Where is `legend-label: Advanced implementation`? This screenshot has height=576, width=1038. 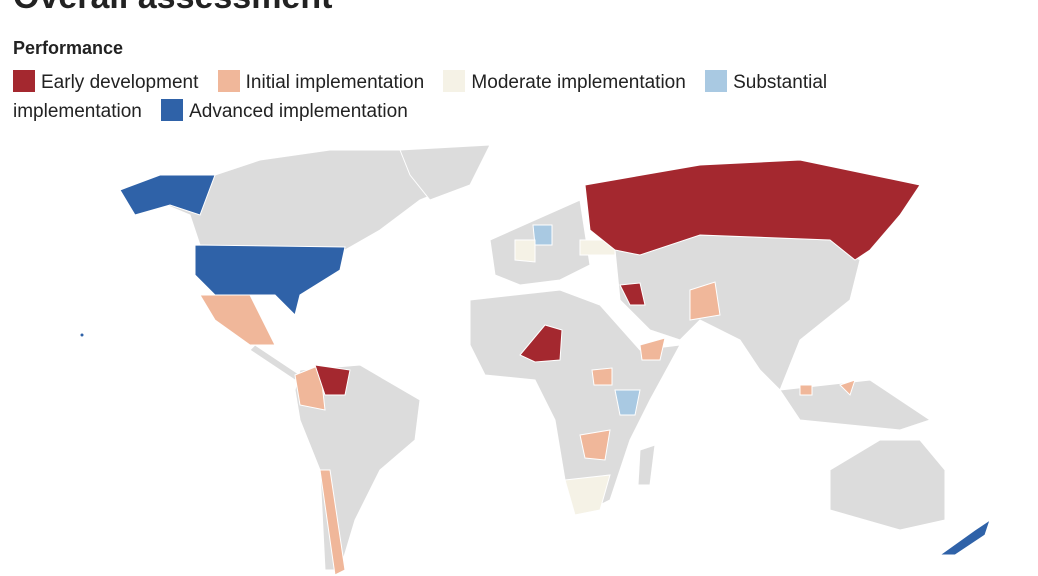
legend-label: Advanced implementation is located at coordinates (298, 111).